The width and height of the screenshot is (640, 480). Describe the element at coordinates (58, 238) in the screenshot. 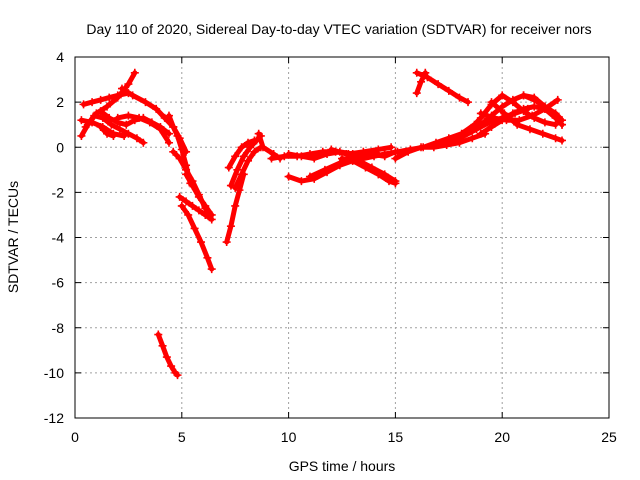

I see `y-tick-label: -4` at that location.